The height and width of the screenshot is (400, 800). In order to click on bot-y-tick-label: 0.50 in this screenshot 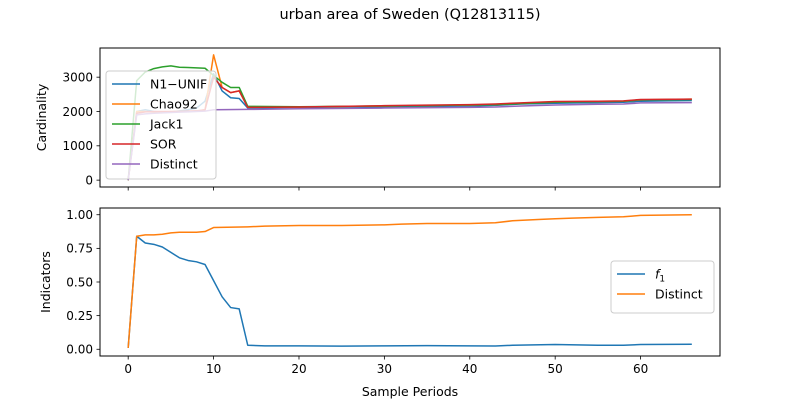, I will do `click(79, 282)`.